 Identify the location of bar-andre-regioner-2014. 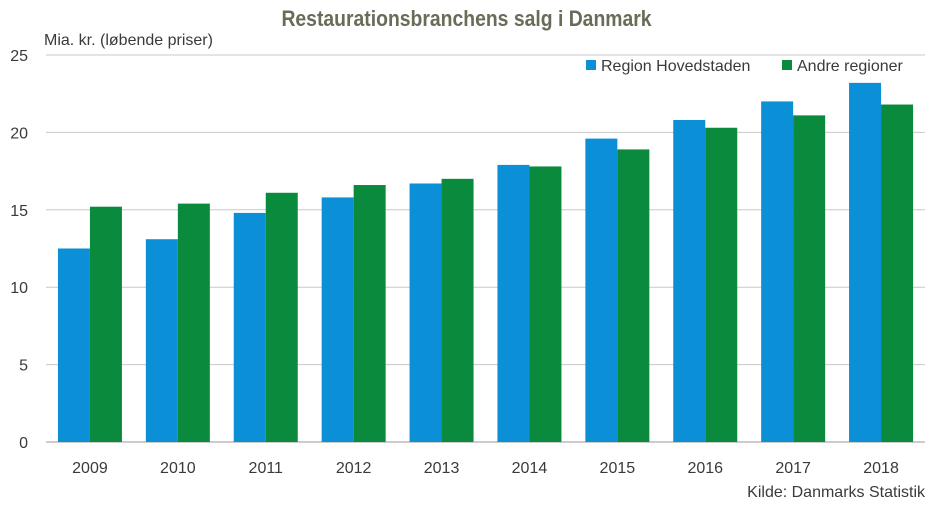
(545, 304).